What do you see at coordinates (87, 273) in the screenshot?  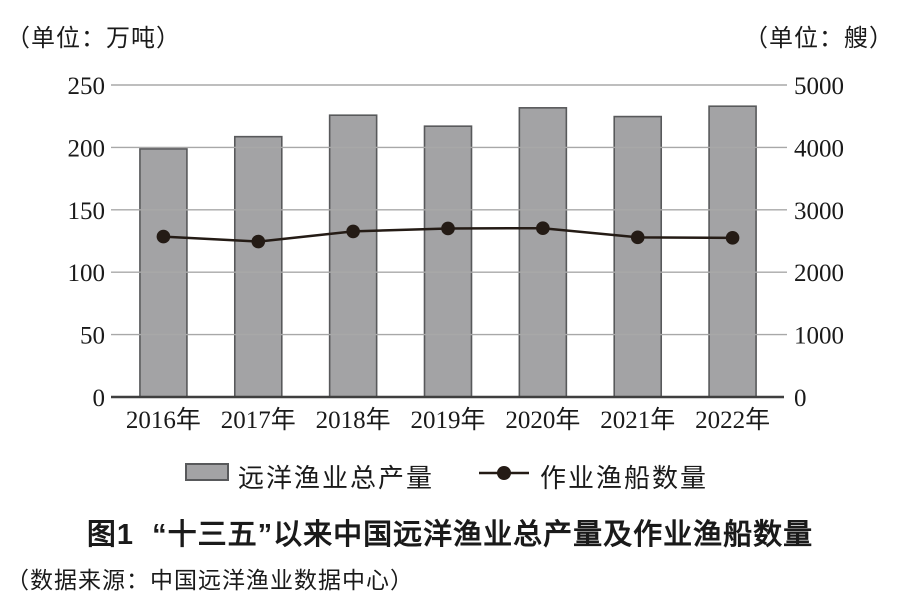 I see `left-axis-tick-100: 100` at bounding box center [87, 273].